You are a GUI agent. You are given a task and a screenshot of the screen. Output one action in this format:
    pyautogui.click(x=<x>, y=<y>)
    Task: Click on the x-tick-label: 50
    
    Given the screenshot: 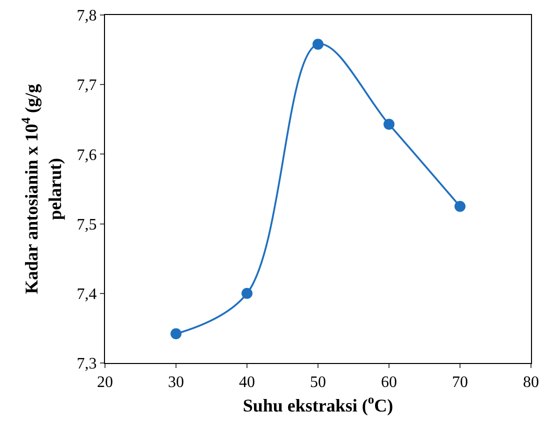 What is the action you would take?
    pyautogui.click(x=318, y=383)
    